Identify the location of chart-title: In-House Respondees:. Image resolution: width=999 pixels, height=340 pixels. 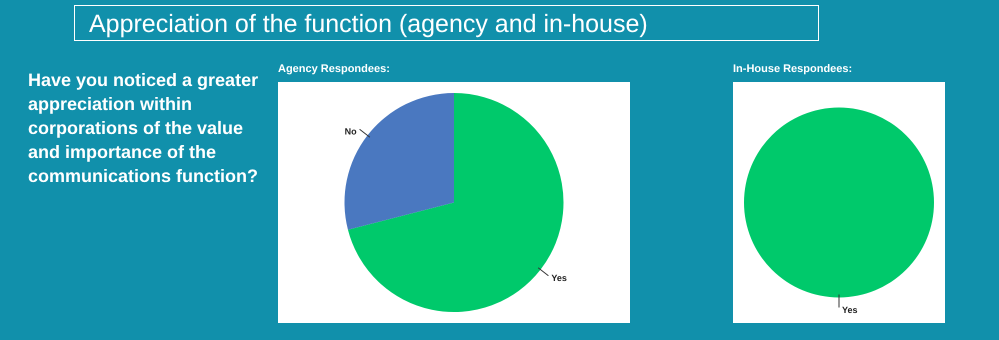
(793, 69).